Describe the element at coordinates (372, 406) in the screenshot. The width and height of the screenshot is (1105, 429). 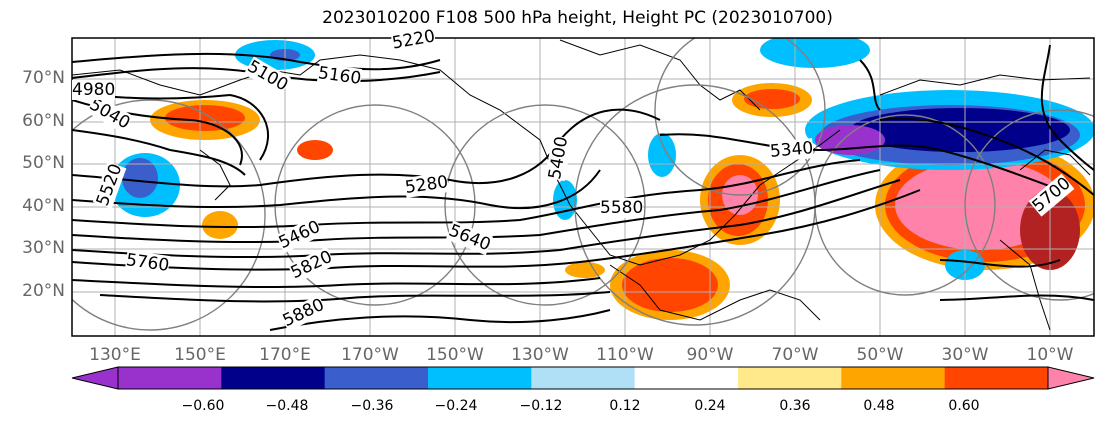
I see `colorbar-tick: −0.36` at that location.